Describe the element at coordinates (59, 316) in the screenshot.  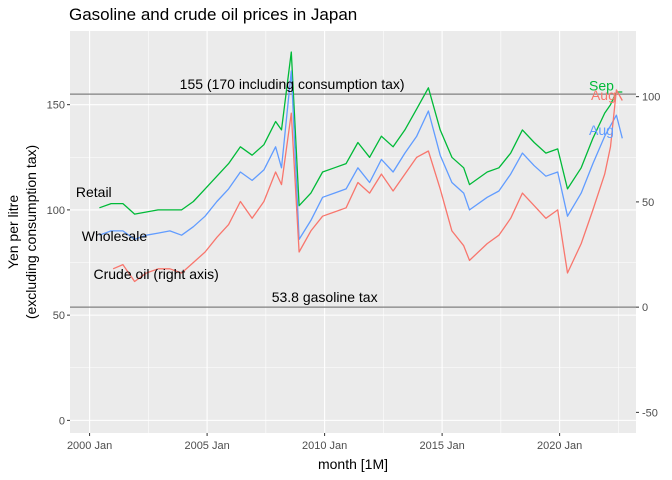
I see `y-axis-tick-label: 50` at that location.